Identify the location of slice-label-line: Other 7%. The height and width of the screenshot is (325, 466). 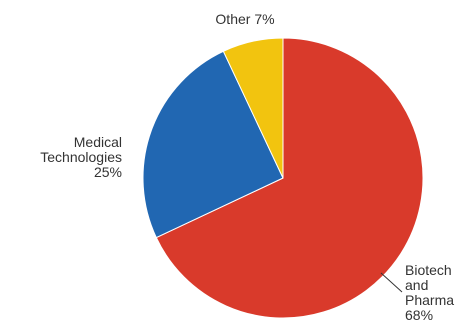
(244, 19).